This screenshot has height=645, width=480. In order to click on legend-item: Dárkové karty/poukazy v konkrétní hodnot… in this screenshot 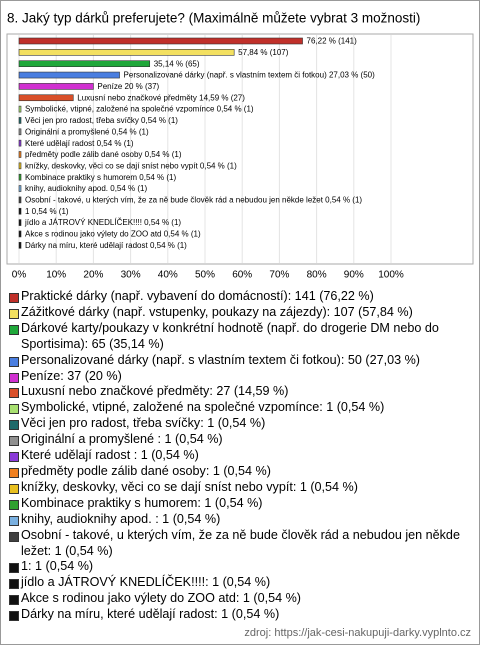, I will do `click(238, 337)`.